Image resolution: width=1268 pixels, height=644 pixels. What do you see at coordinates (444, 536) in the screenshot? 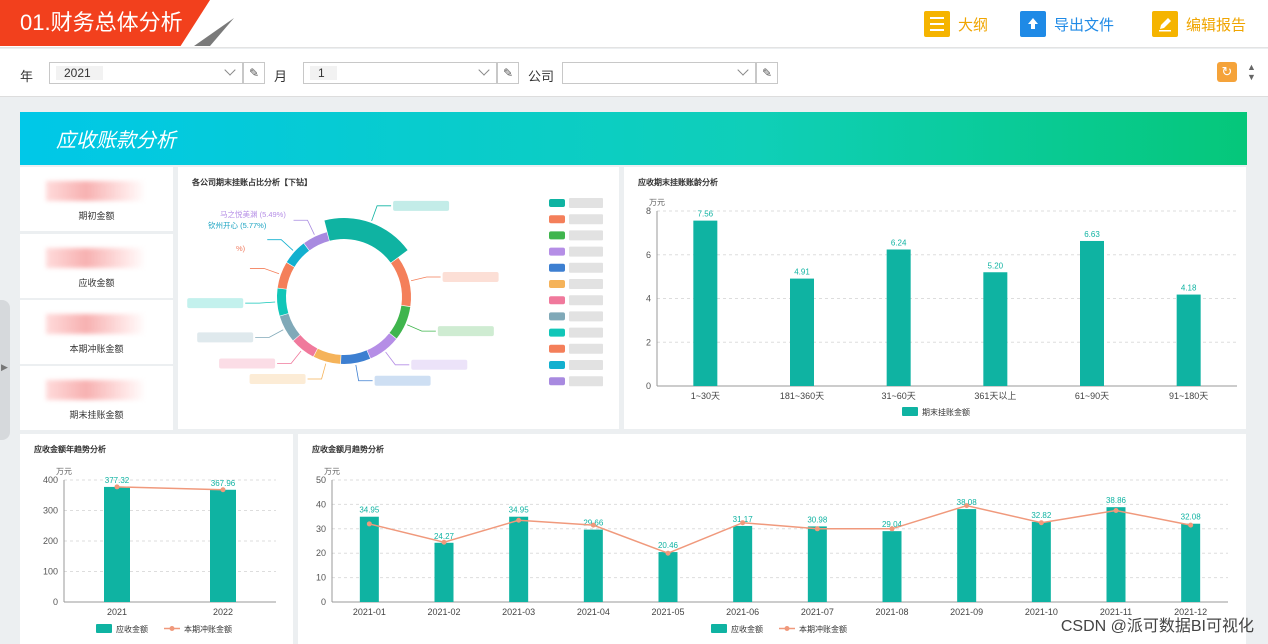
I see `data-label: 24.27` at bounding box center [444, 536].